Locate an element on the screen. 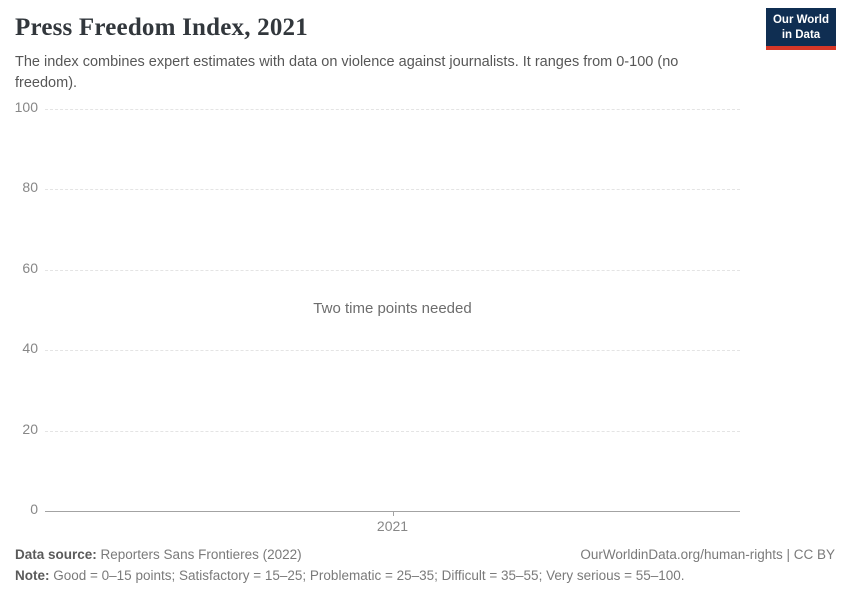 Image resolution: width=850 pixels, height=600 pixels. owid-logo-line1: Our World is located at coordinates (800, 20).